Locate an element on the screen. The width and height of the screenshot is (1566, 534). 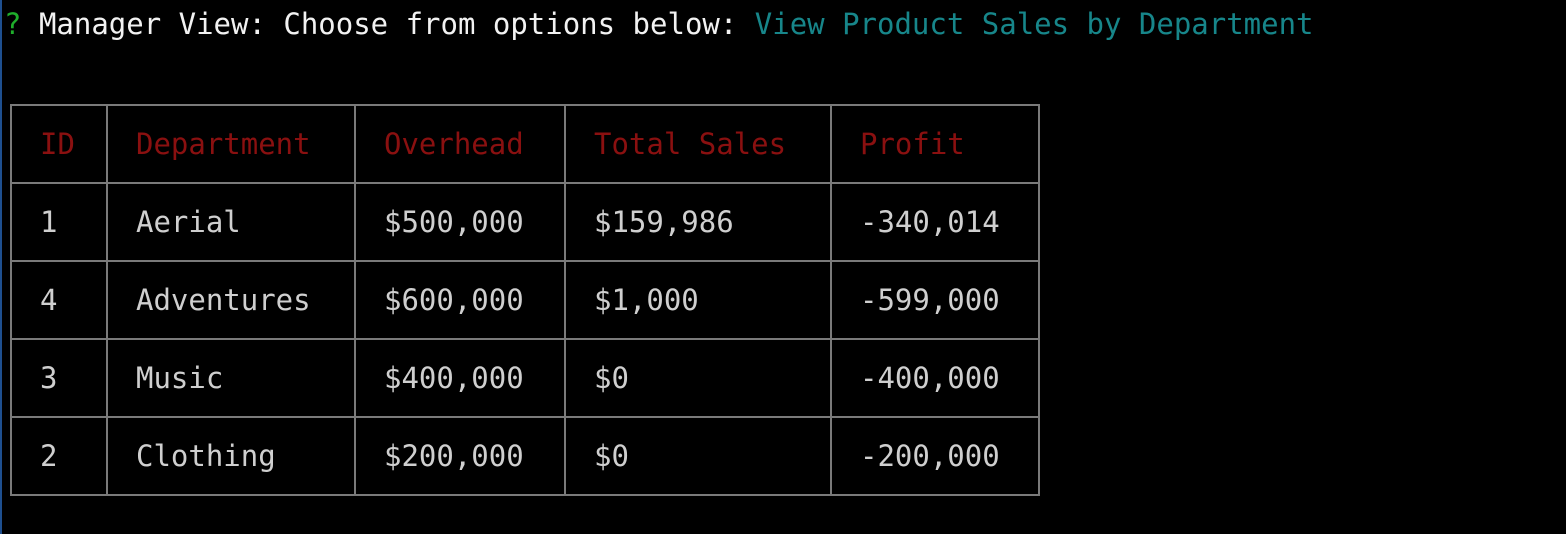
cell-profit: -340,014 is located at coordinates (935, 222).